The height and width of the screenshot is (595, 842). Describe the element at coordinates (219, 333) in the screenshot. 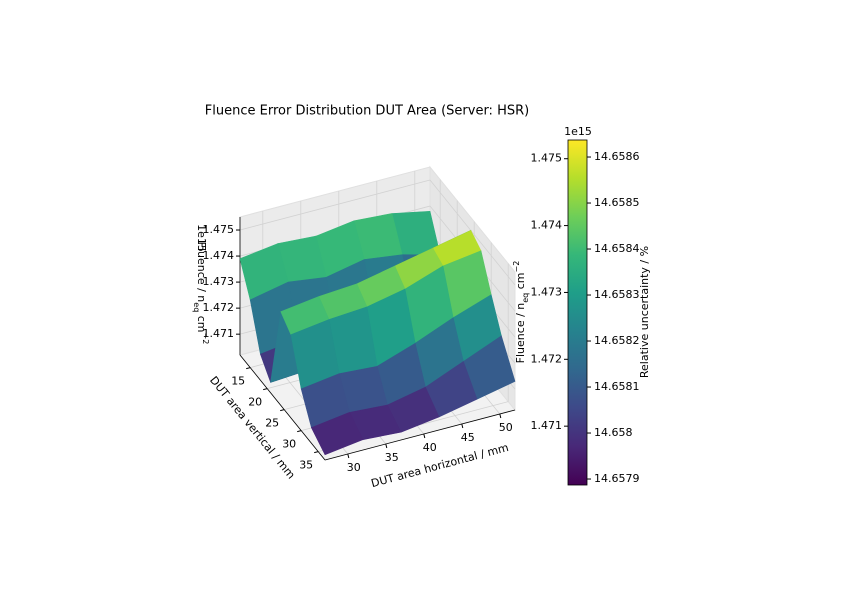

I see `z-tick-label: 1.471` at that location.